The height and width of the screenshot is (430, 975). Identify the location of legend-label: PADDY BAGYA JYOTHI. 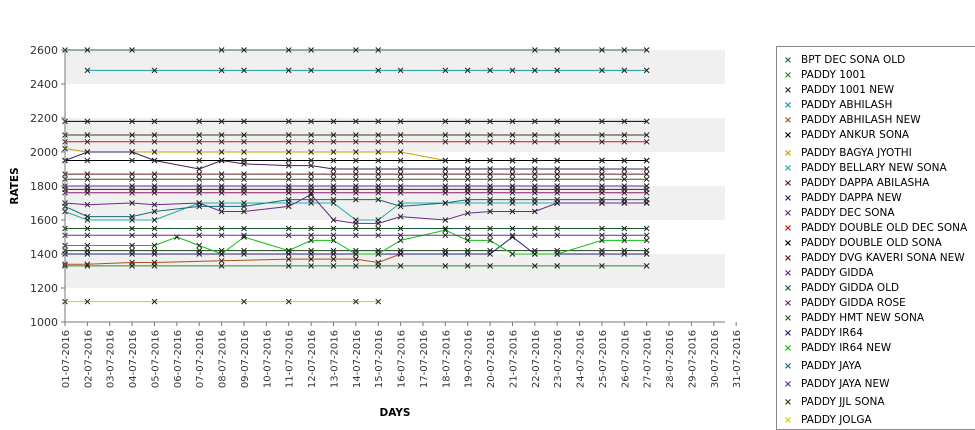
(856, 153).